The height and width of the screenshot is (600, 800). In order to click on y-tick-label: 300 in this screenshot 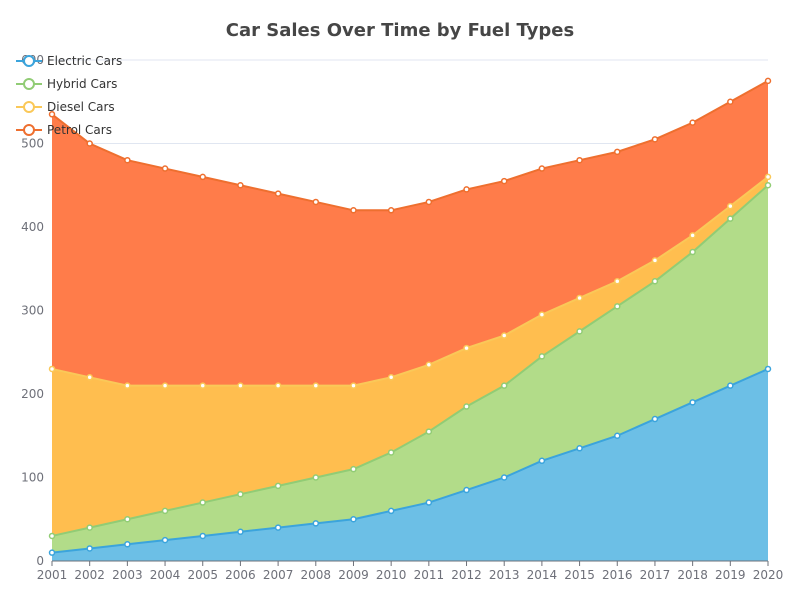, I will do `click(32, 311)`.